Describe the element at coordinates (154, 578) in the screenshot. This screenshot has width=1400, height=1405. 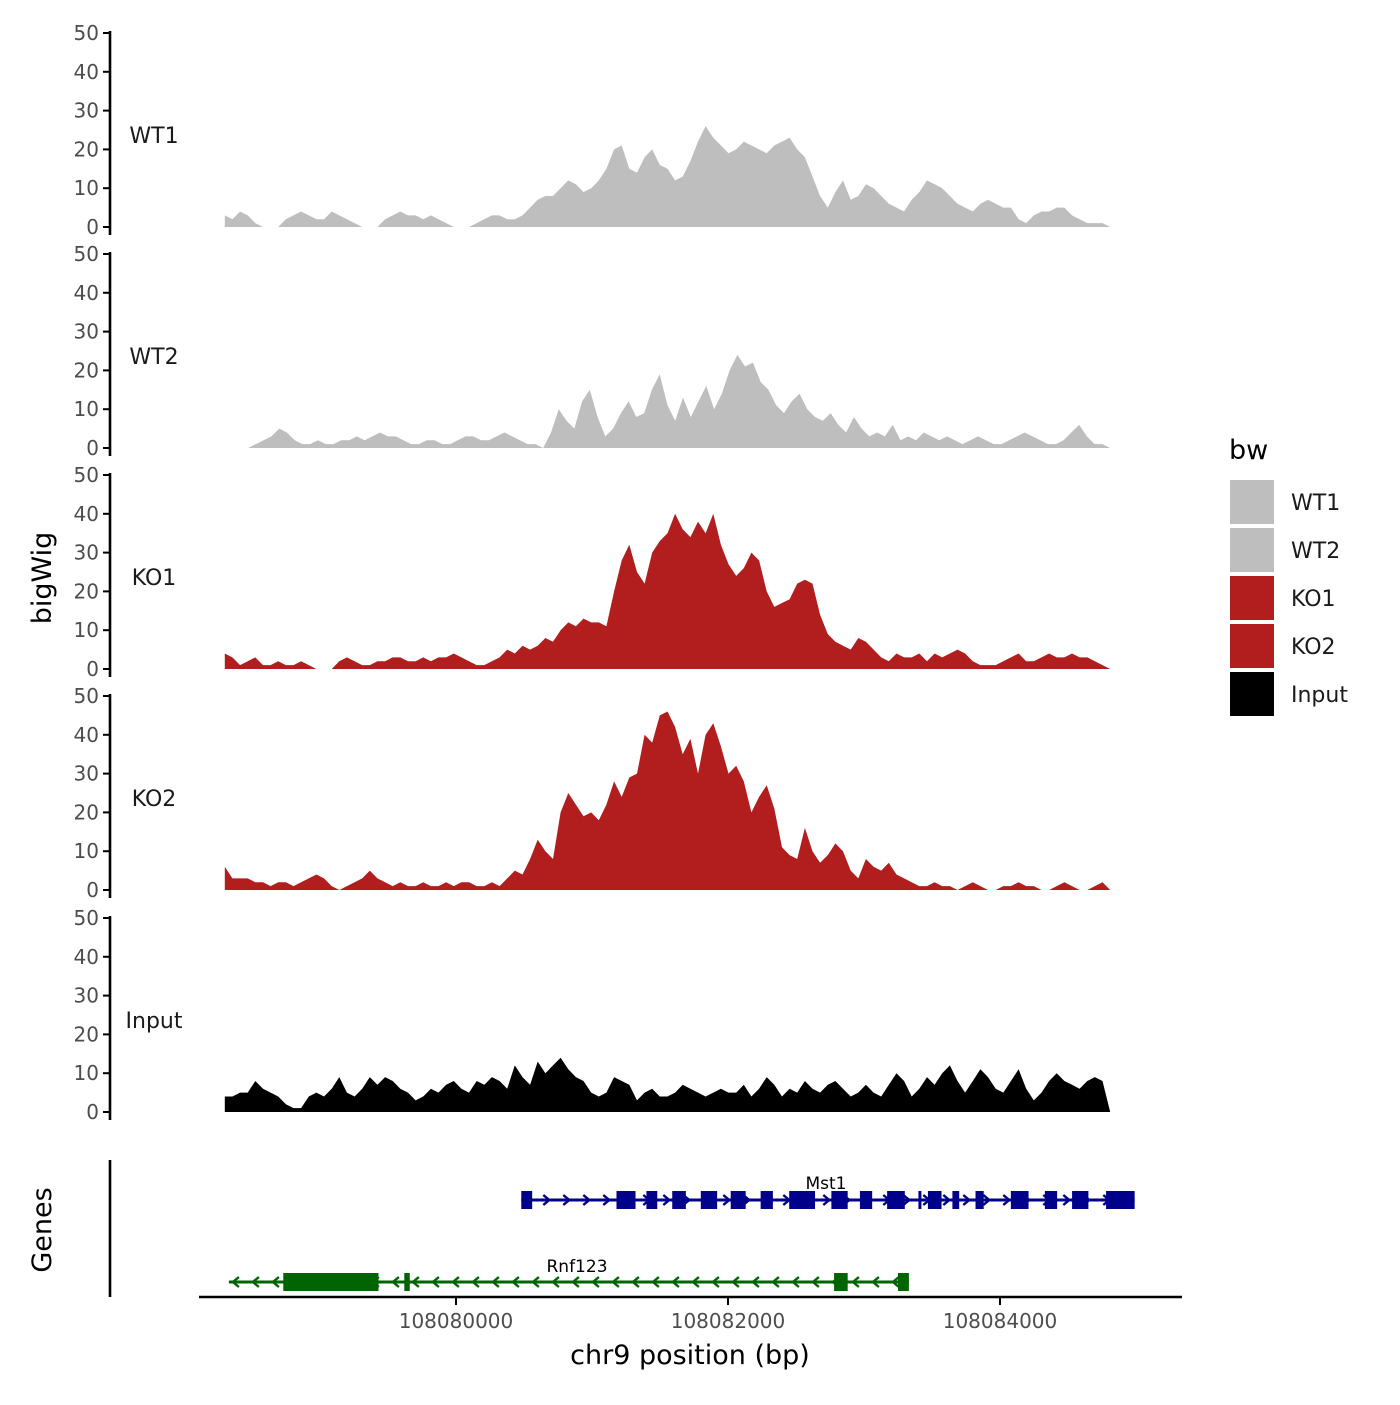
I see `track-label-ko1: KO1` at that location.